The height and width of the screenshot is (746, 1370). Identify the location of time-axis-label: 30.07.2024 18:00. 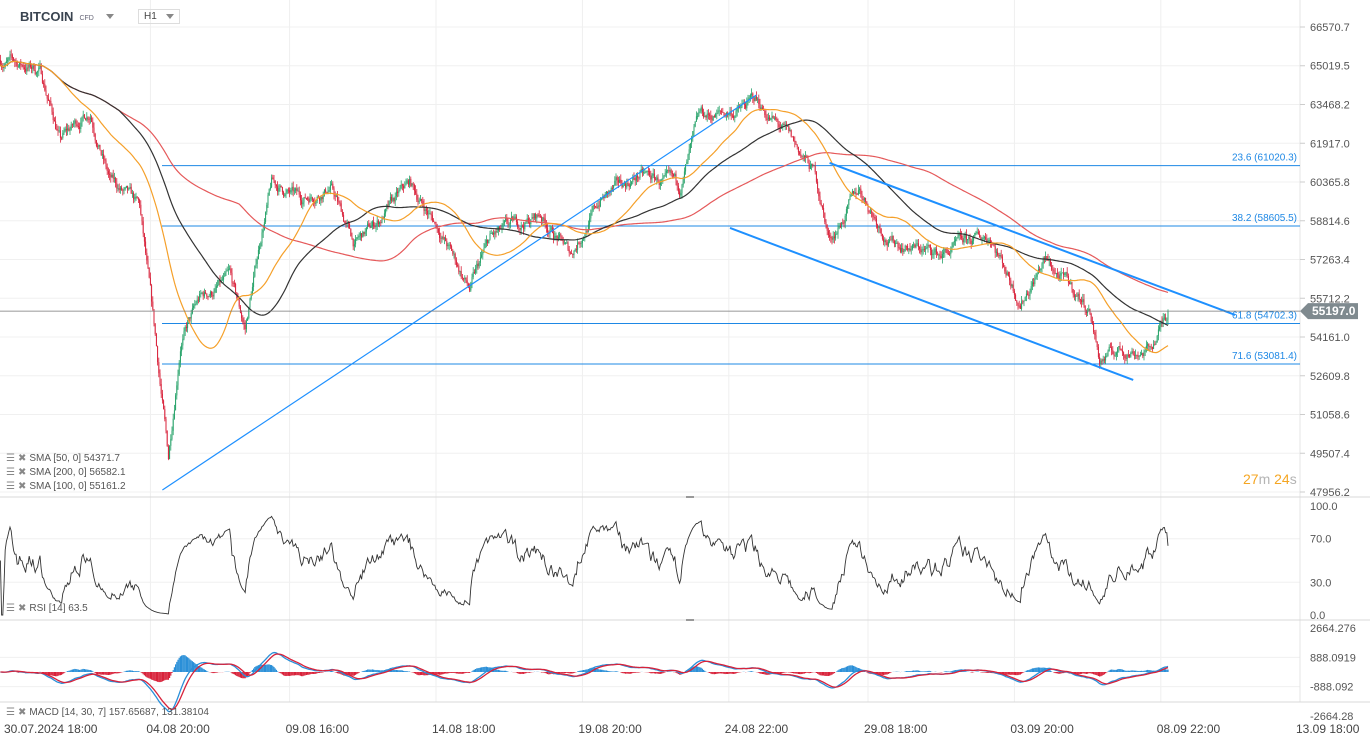
(51, 729).